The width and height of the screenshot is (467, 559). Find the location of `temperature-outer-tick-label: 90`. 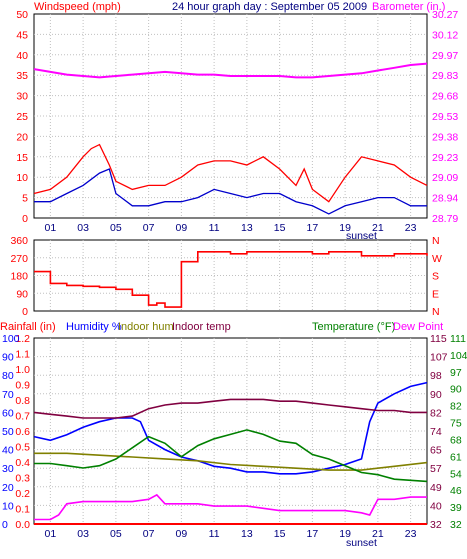

temperature-outer-tick-label: 90 is located at coordinates (456, 390).